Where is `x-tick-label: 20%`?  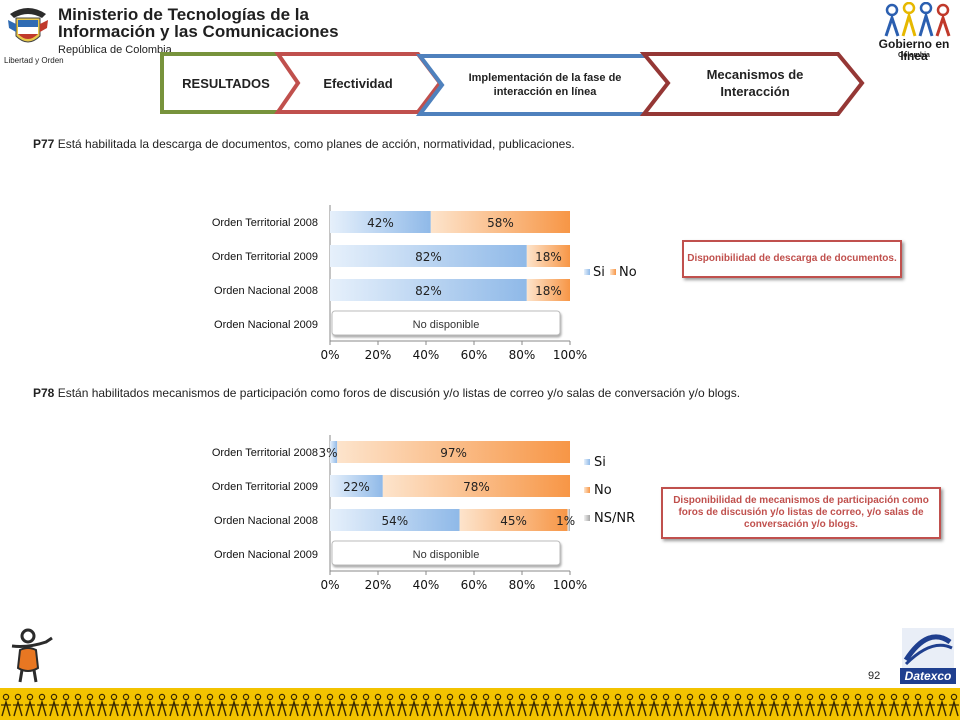 x-tick-label: 20% is located at coordinates (378, 585).